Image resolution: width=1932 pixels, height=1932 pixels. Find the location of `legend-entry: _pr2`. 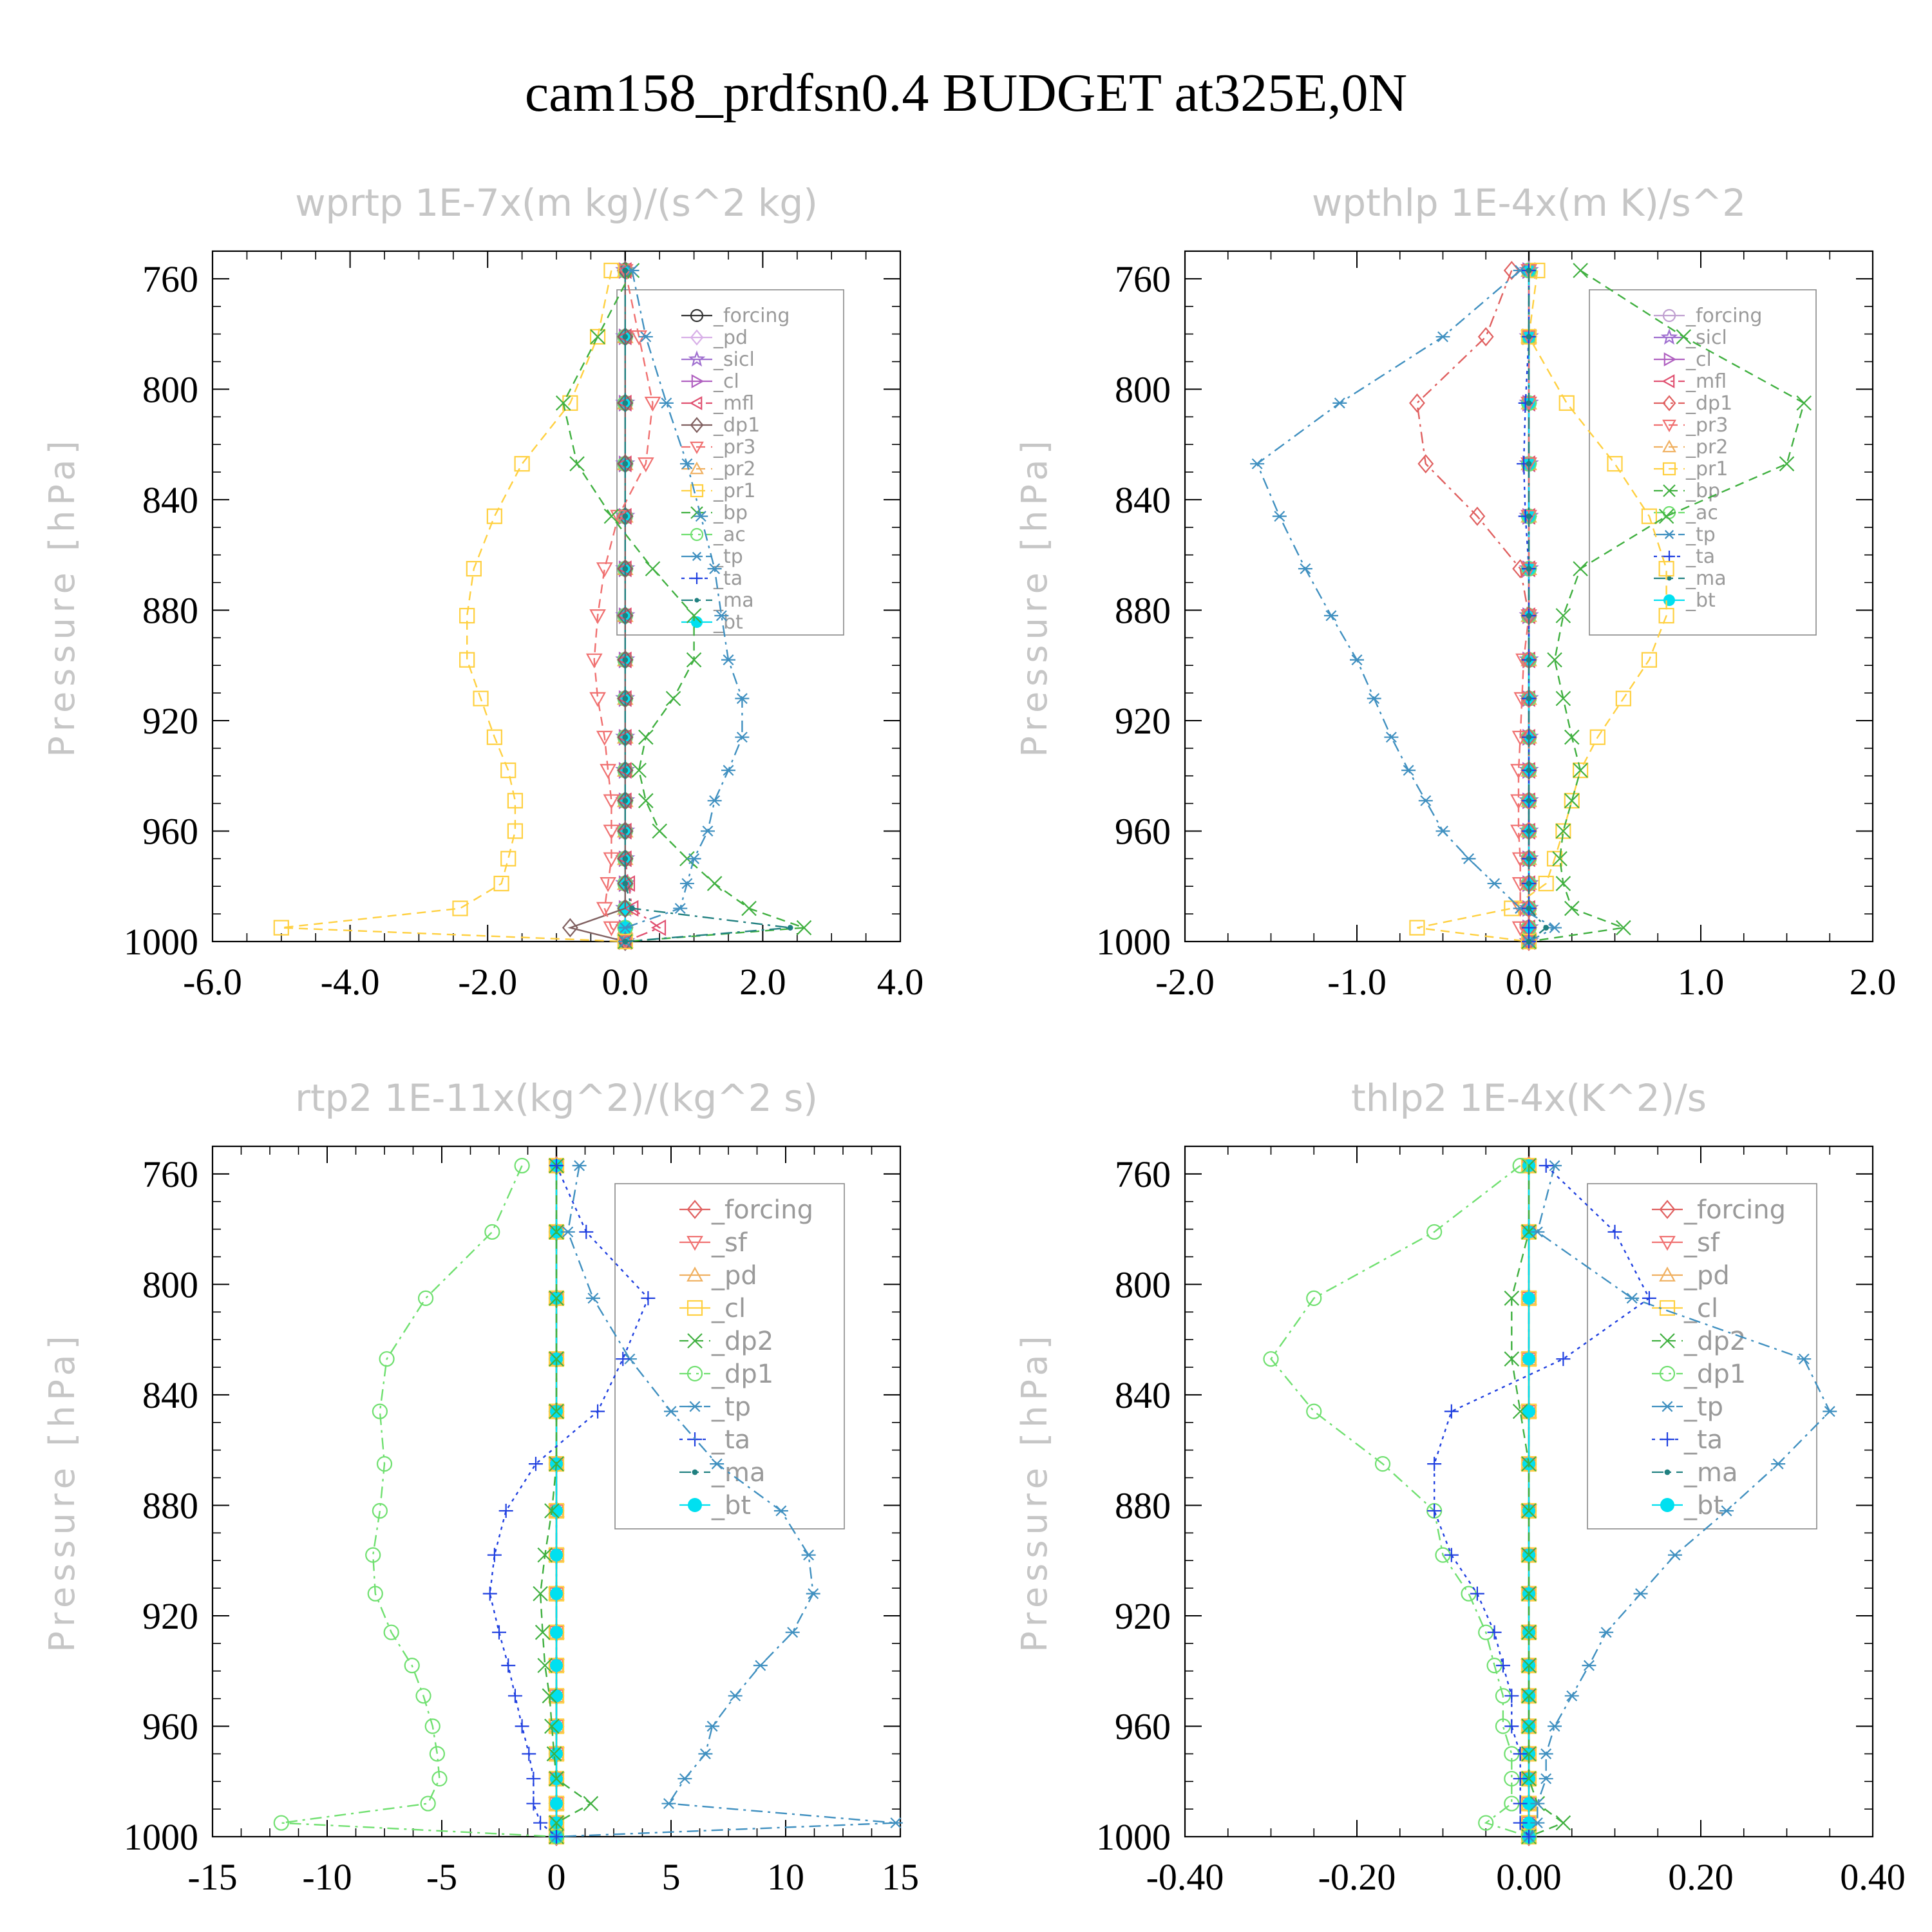

legend-entry: _pr2 is located at coordinates (718, 469).